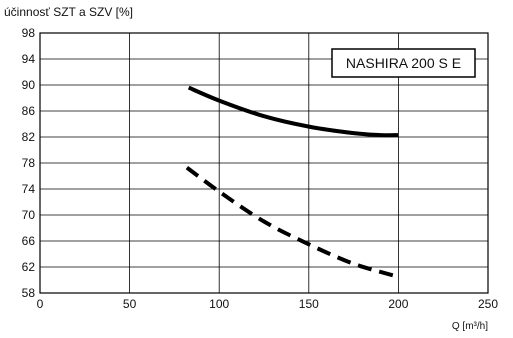  Describe the element at coordinates (219, 304) in the screenshot. I see `x-tick-label: 100` at that location.